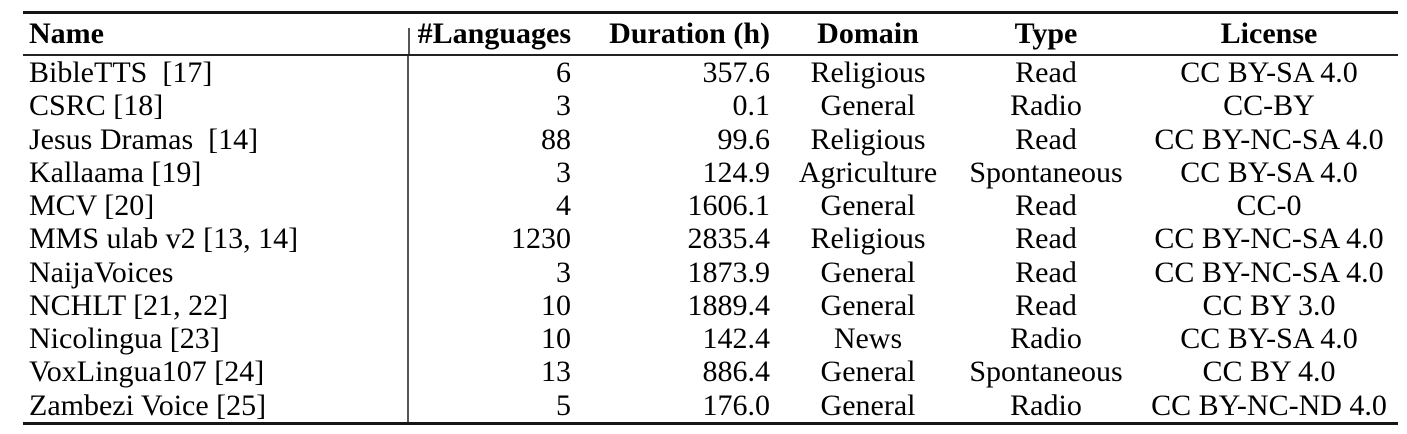 Image resolution: width=1407 pixels, height=434 pixels. What do you see at coordinates (101, 272) in the screenshot?
I see `cell-name: NaijaVoices` at bounding box center [101, 272].